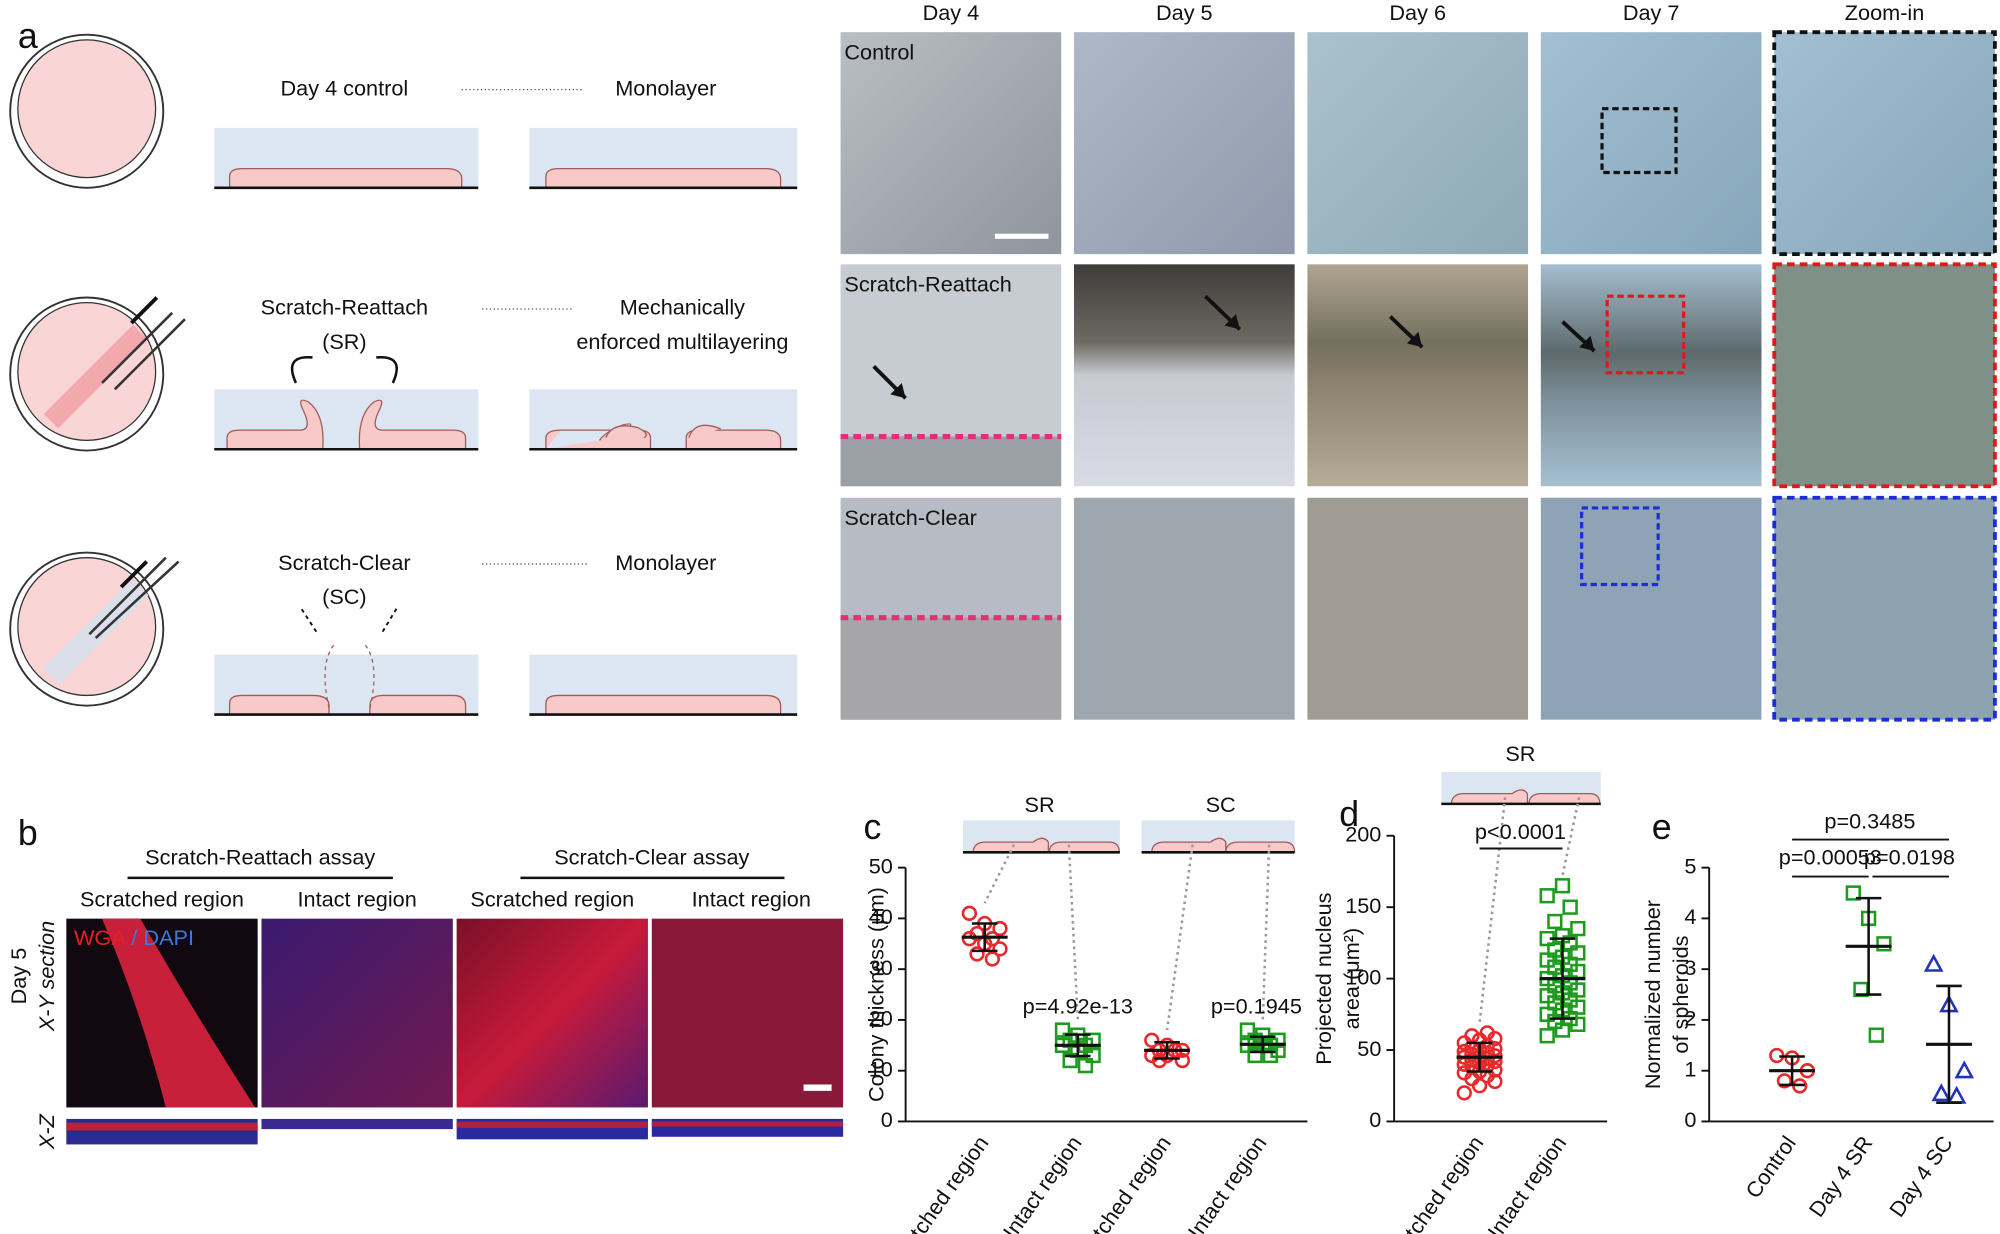 This screenshot has height=1234, width=2000. Describe the element at coordinates (1690, 1068) in the screenshot. I see `y-tick-label: 1` at that location.